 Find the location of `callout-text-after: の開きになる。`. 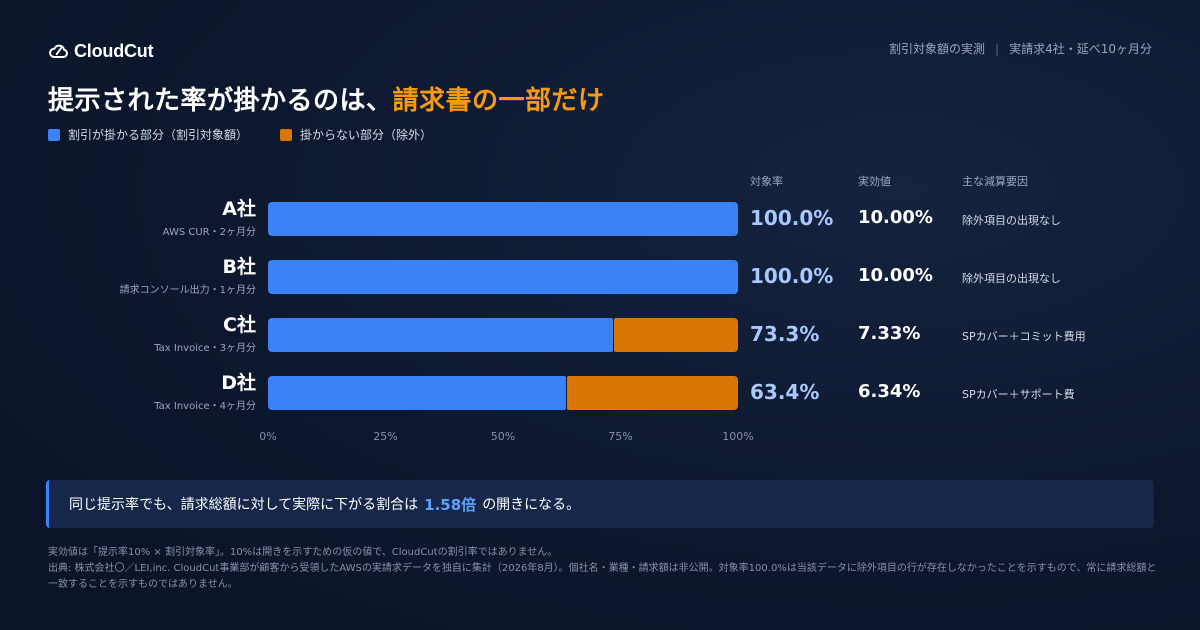

callout-text-after: の開きになる。 is located at coordinates (531, 505).